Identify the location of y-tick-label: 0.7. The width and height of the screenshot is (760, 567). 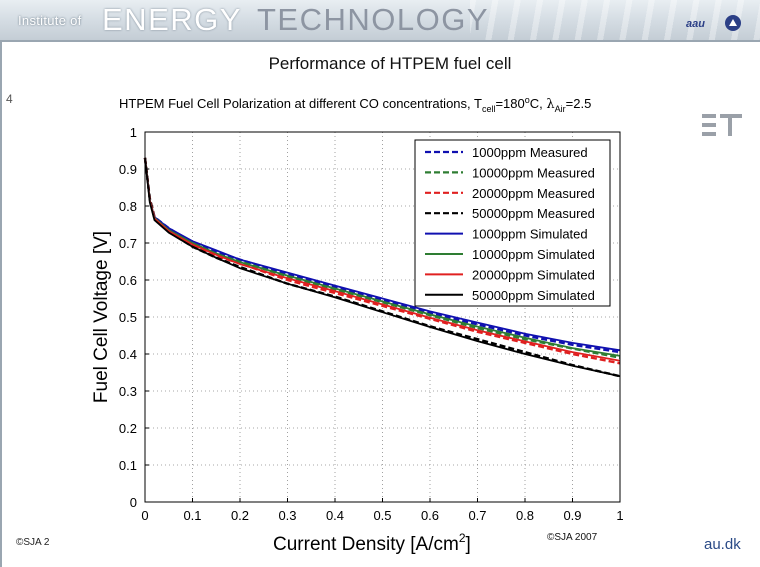
(128, 243).